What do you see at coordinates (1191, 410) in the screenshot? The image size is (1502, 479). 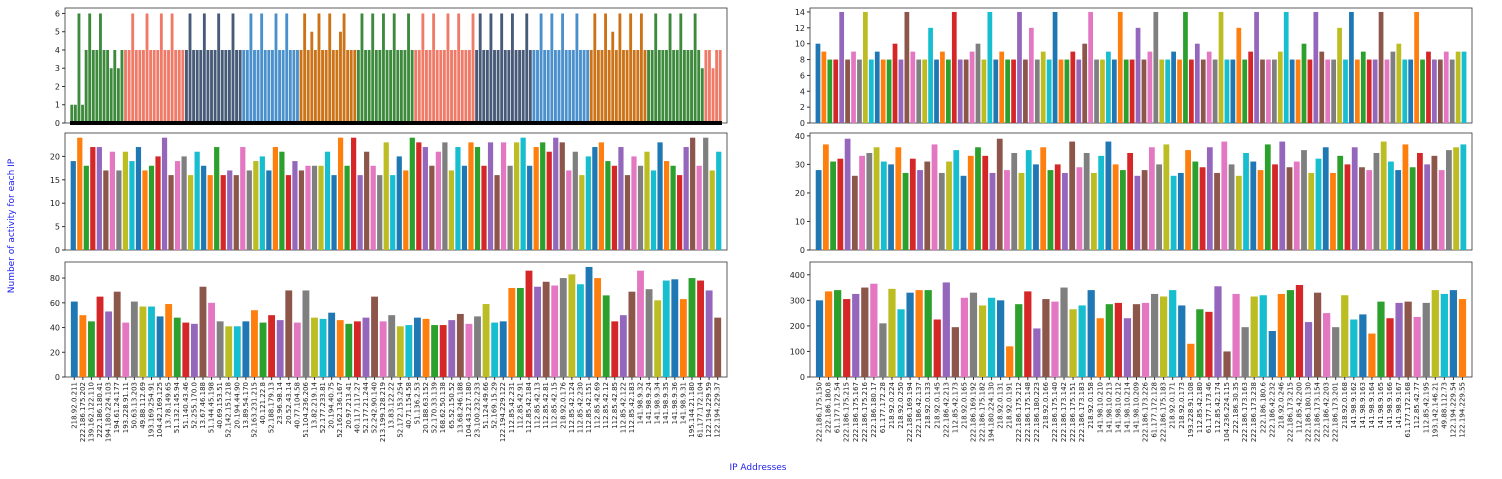 I see `x-tick-label: 193.228.91.108` at bounding box center [1191, 410].